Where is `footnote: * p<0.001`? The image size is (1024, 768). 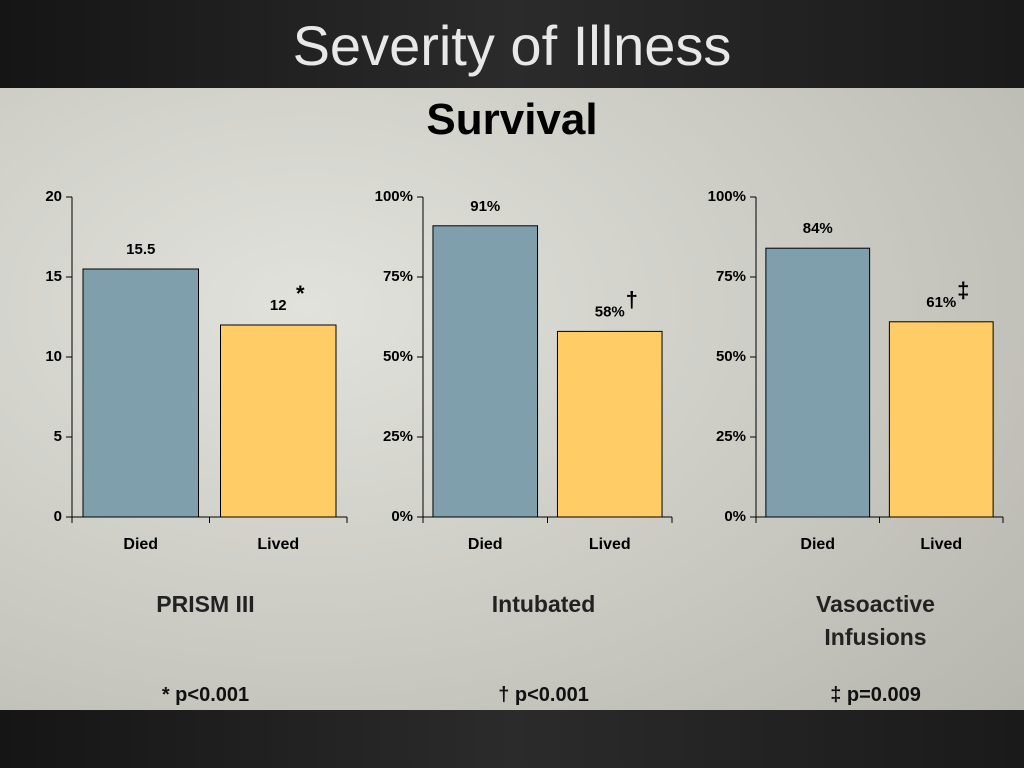 footnote: * p<0.001 is located at coordinates (205, 695).